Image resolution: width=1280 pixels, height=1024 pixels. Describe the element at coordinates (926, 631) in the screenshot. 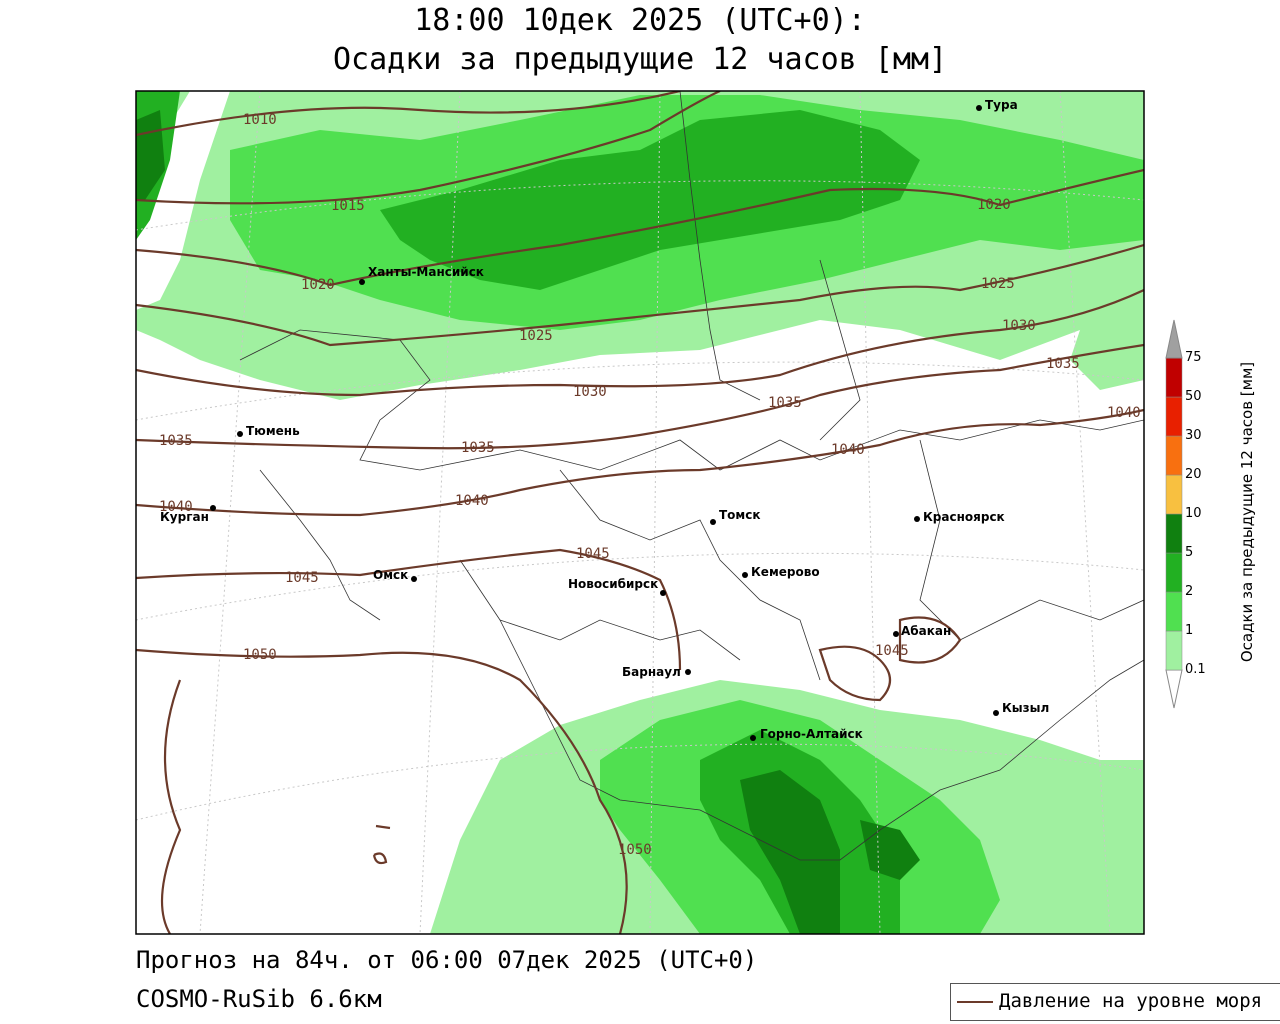

I see `city-label: Абакан` at that location.